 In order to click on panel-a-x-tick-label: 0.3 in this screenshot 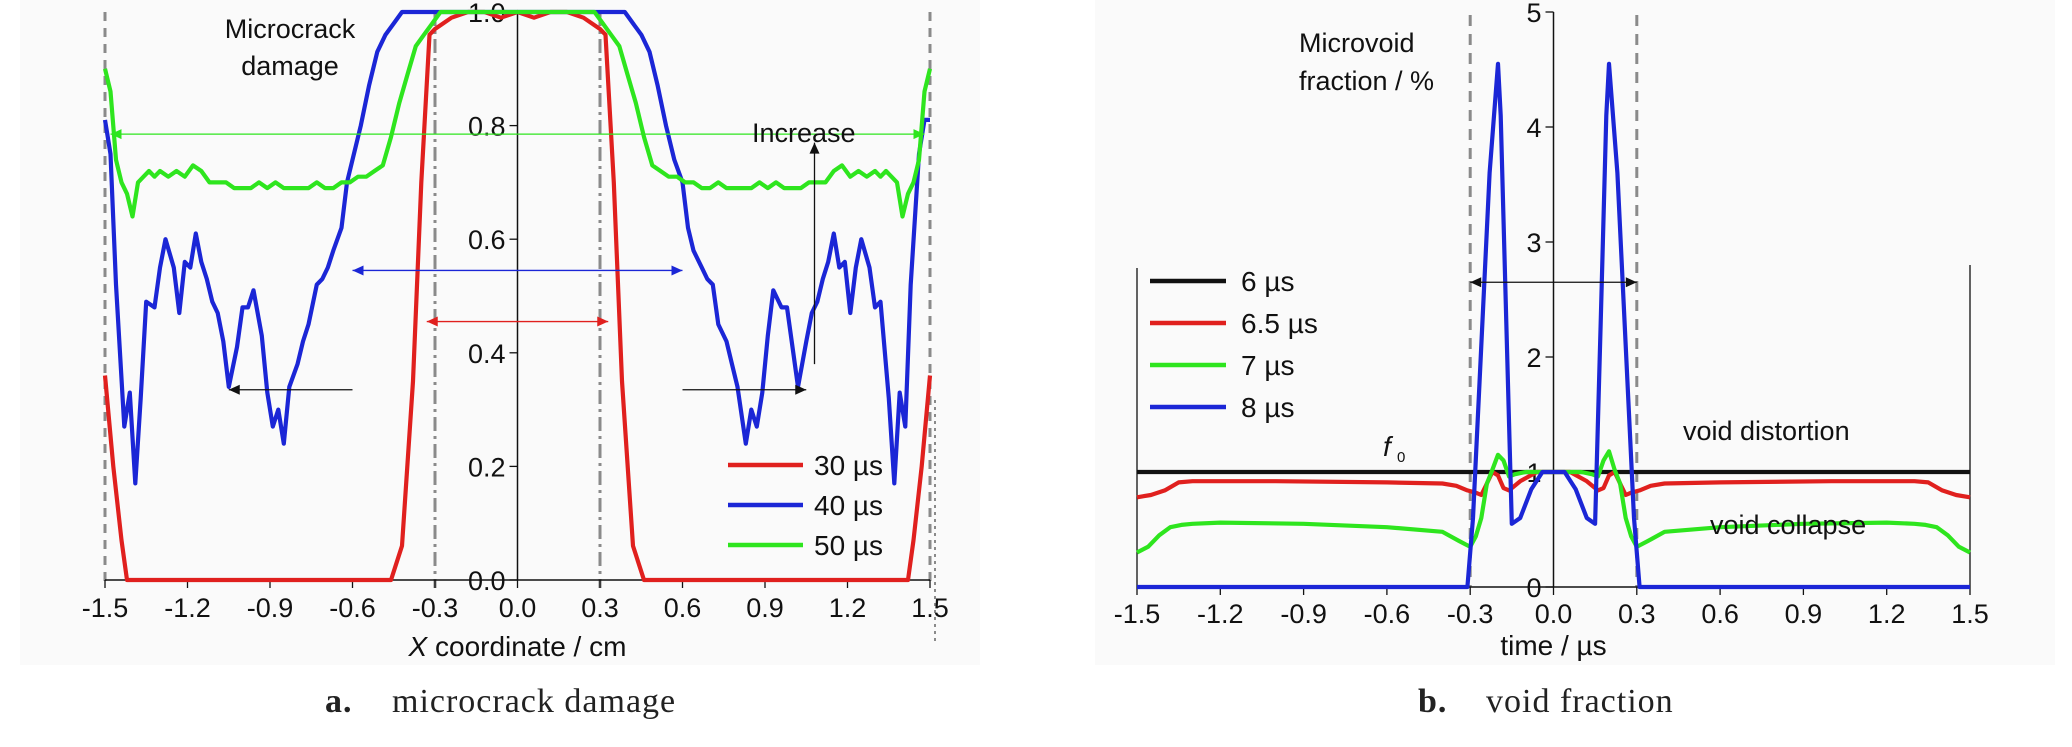, I will do `click(600, 608)`.